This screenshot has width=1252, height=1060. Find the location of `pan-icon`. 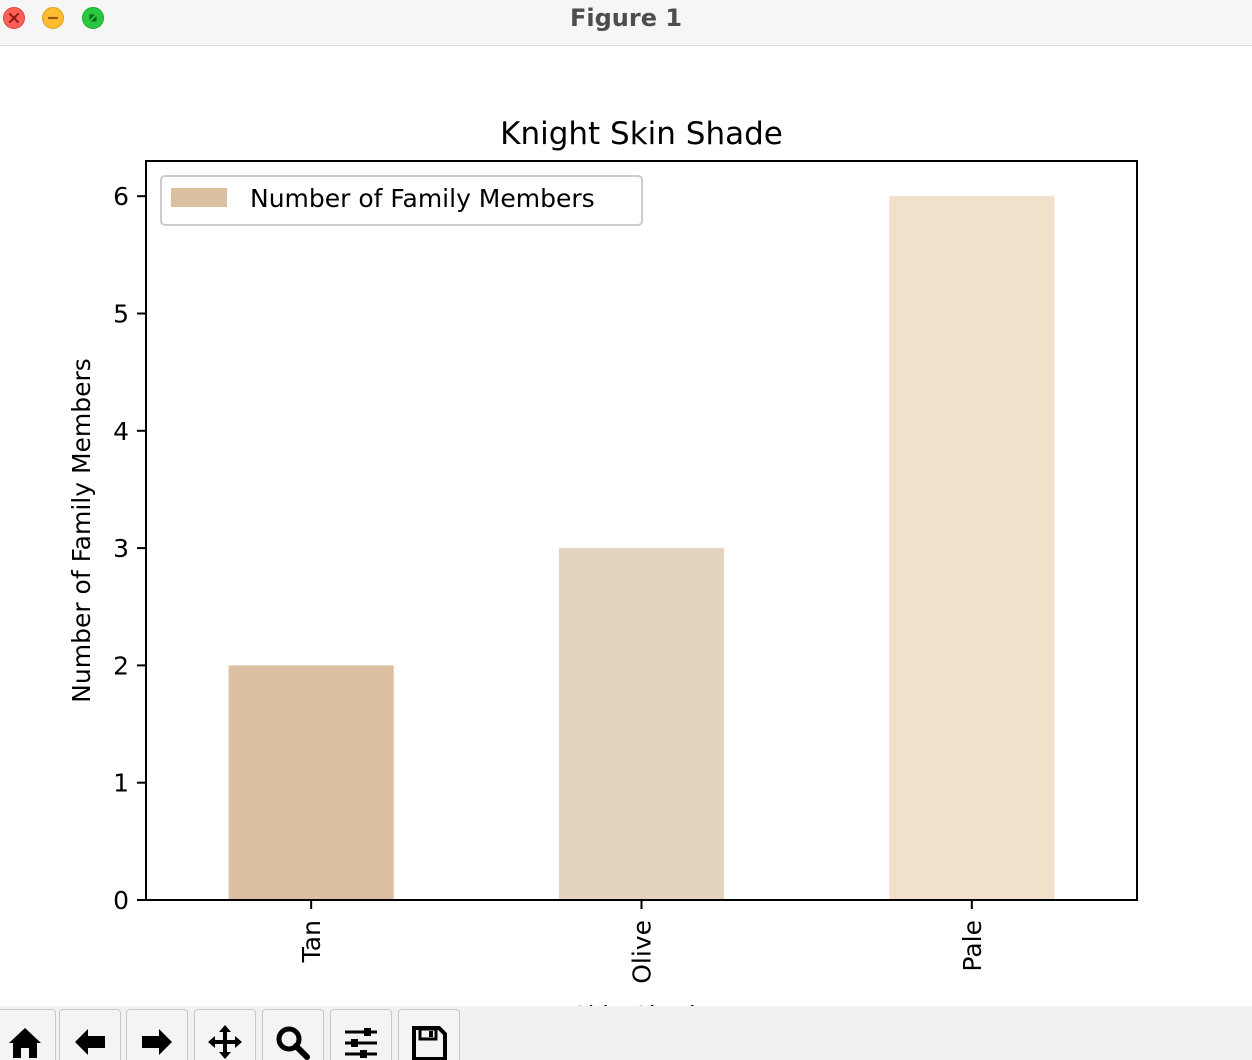

pan-icon is located at coordinates (225, 1042).